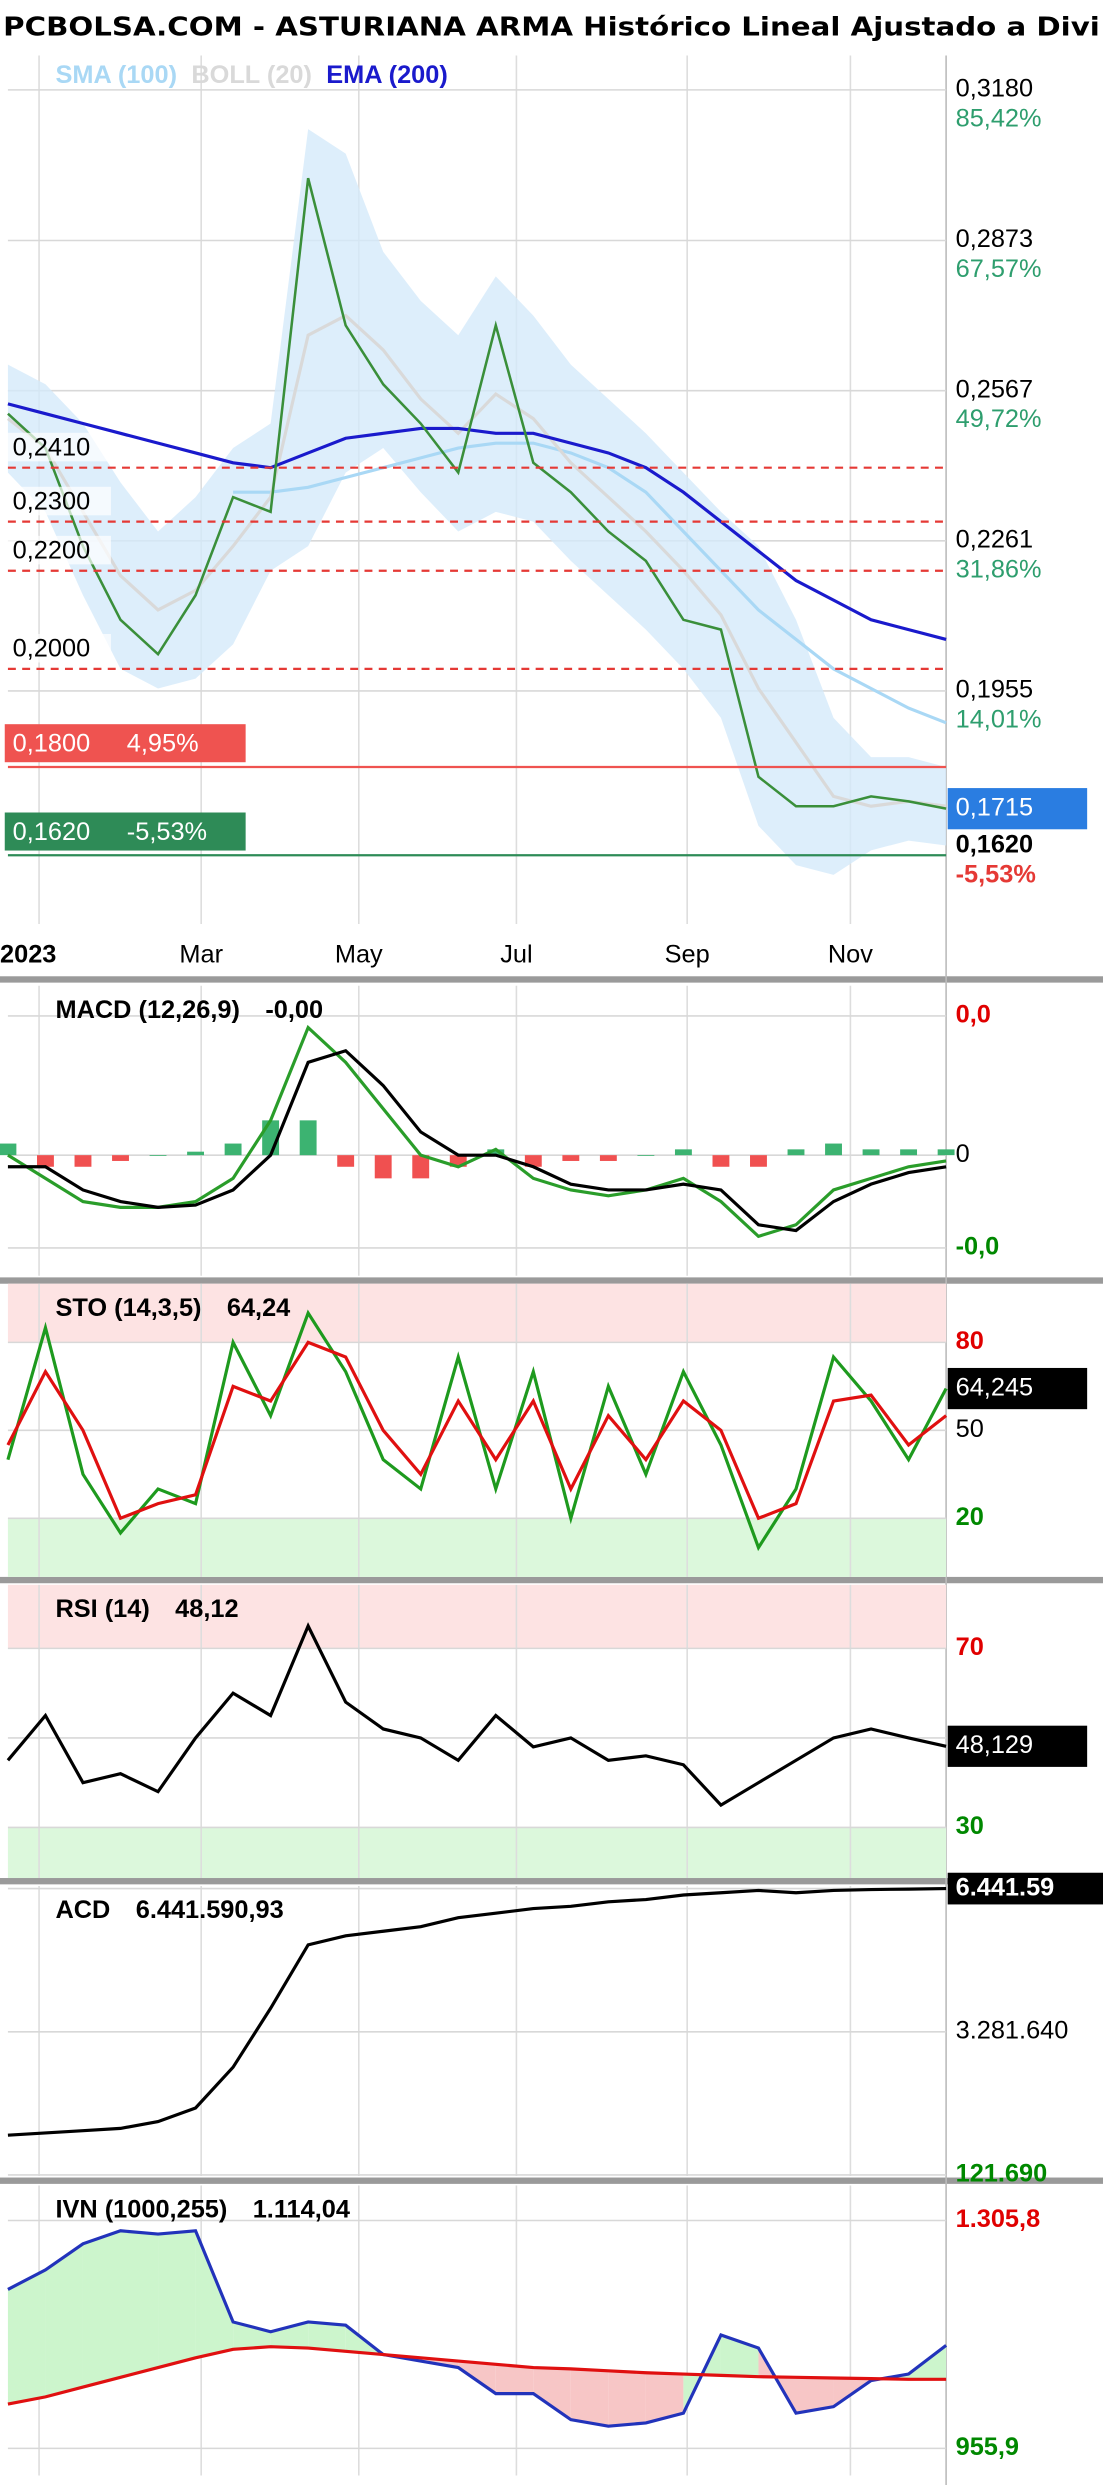  I want to click on level-label: 0,2300, so click(52, 501).